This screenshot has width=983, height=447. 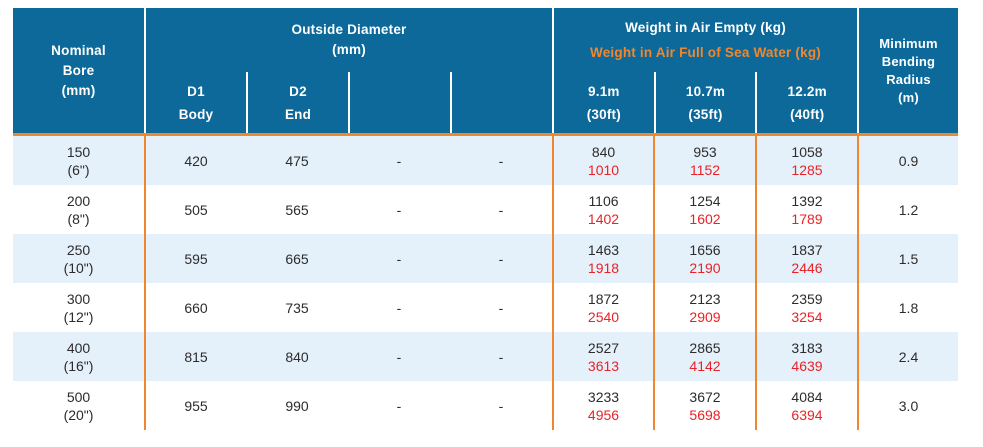 What do you see at coordinates (907, 160) in the screenshot?
I see `cell-min-bending-radius: 0.9` at bounding box center [907, 160].